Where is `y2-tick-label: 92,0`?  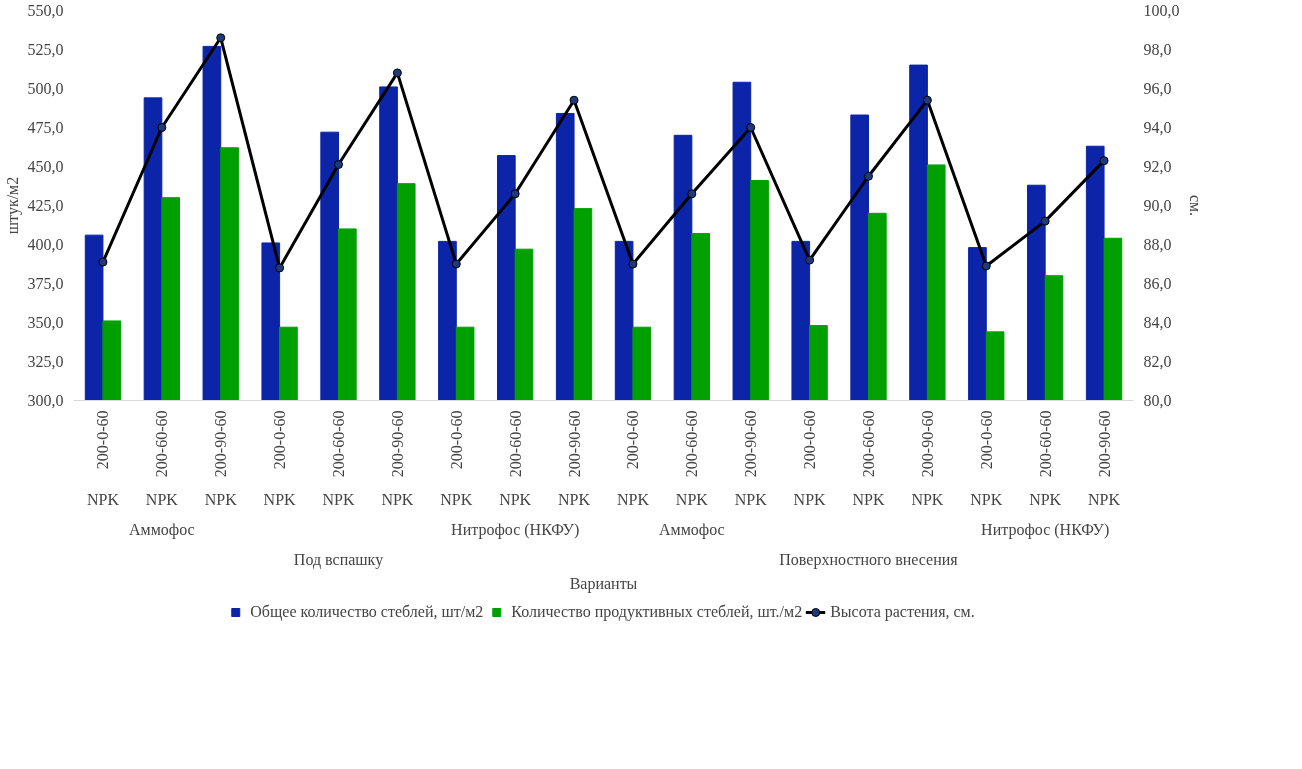 y2-tick-label: 92,0 is located at coordinates (1157, 166).